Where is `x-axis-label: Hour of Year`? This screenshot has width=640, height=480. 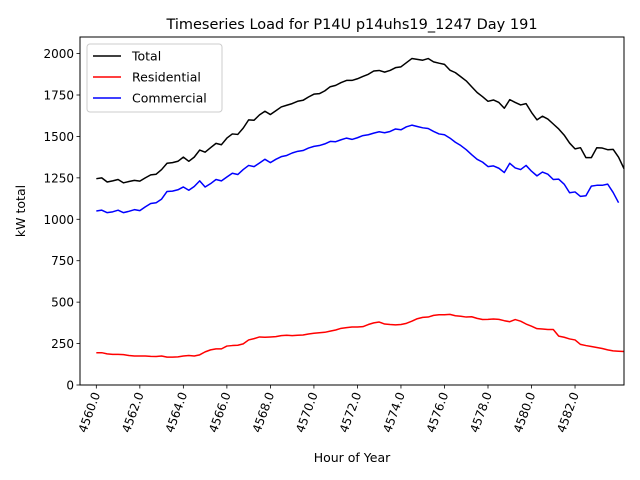
x-axis-label: Hour of Year is located at coordinates (352, 457).